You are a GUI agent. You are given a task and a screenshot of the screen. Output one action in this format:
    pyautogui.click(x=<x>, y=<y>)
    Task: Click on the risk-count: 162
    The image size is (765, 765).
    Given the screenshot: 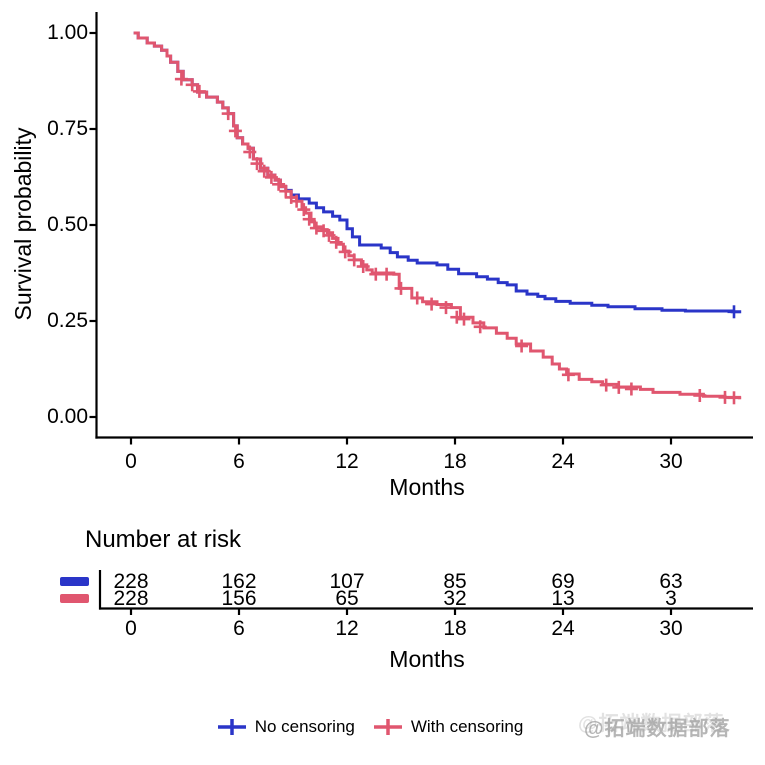 What is the action you would take?
    pyautogui.click(x=239, y=581)
    